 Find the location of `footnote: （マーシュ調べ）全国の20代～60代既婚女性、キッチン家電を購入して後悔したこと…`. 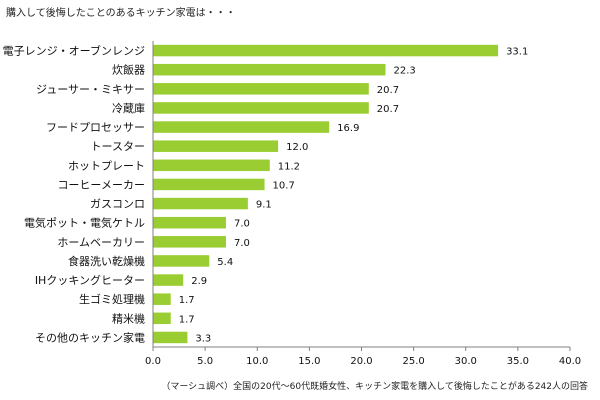

footnote: （マーシュ調べ）全国の20代～60代既婚女性、キッチン家電を購入して後悔したこと… is located at coordinates (374, 387).